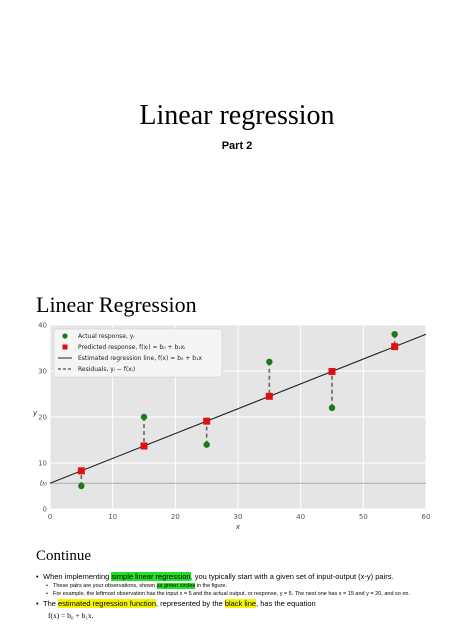  What do you see at coordinates (50, 517) in the screenshot?
I see `x-tick-label: 0` at bounding box center [50, 517].